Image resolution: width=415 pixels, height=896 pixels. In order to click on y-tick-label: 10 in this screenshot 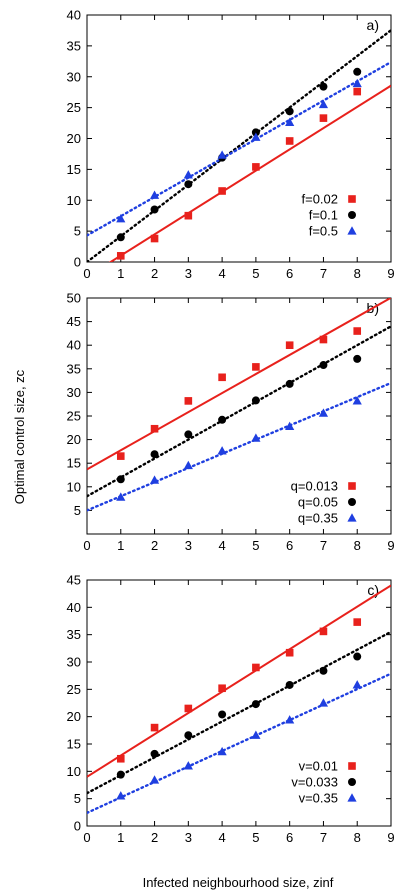, I will do `click(74, 486)`.